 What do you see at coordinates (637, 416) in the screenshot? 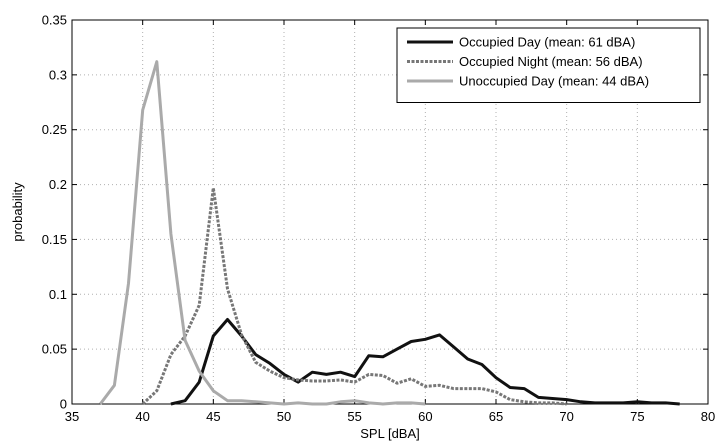
I see `x-tick-label: 75` at bounding box center [637, 416].